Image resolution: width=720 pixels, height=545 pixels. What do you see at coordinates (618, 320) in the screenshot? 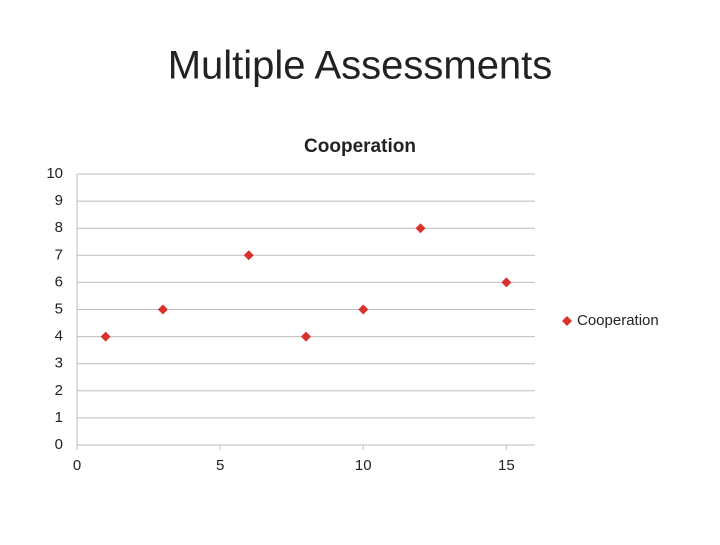
I see `legend-label: Cooperation` at bounding box center [618, 320].